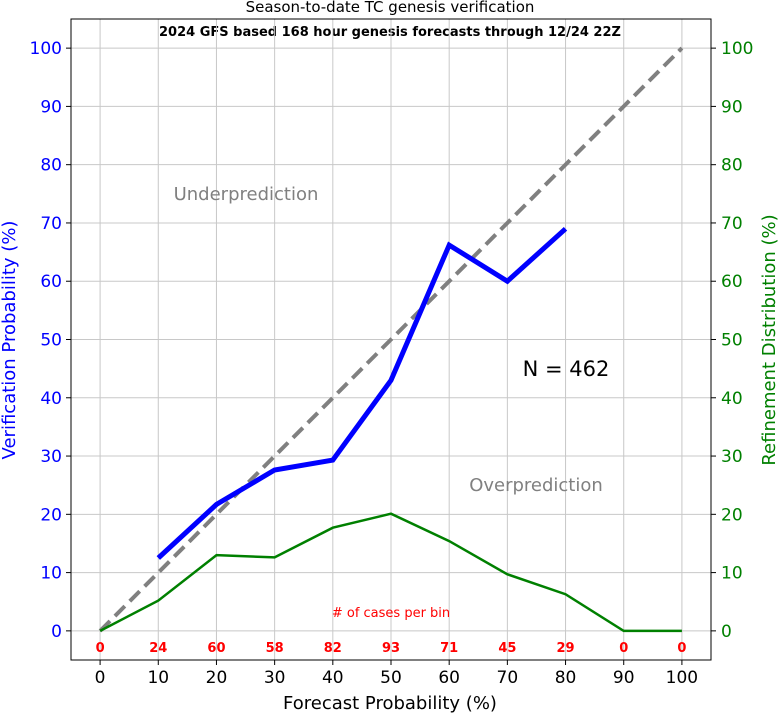 The image size is (779, 713). What do you see at coordinates (51, 399) in the screenshot?
I see `y-tick-label-left: 40` at bounding box center [51, 399].